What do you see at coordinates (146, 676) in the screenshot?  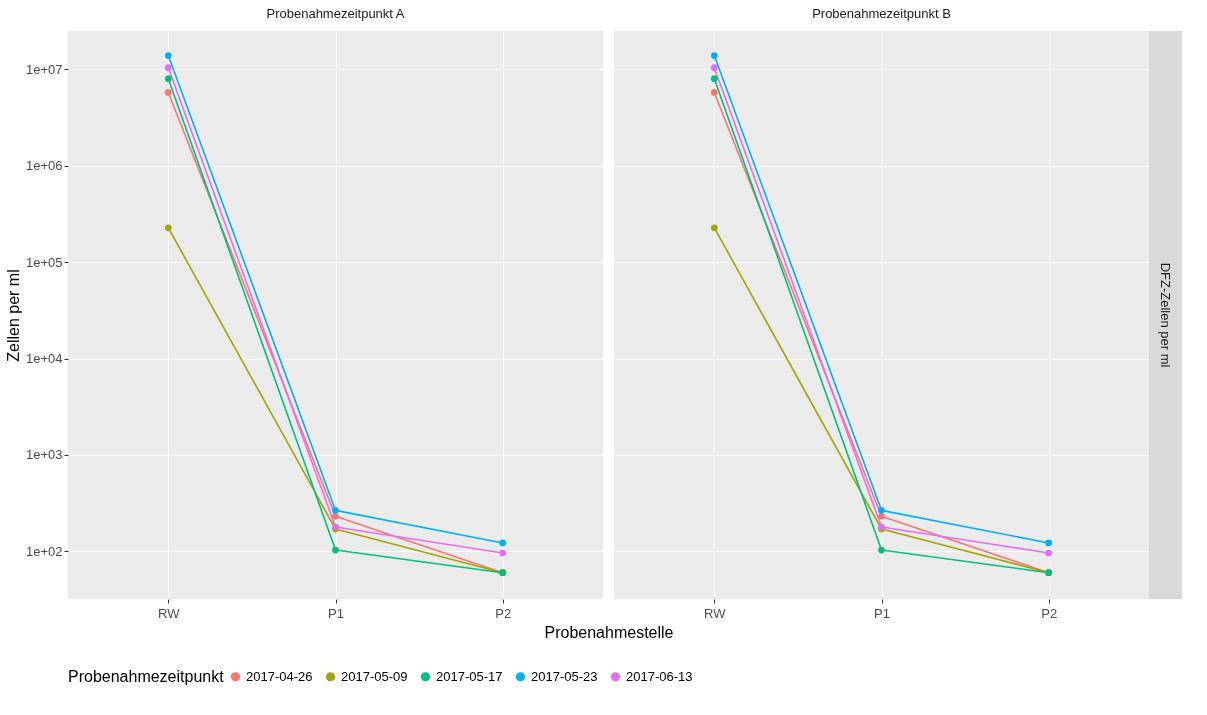 I see `legend-title: Probenahmezeitpunkt` at bounding box center [146, 676].